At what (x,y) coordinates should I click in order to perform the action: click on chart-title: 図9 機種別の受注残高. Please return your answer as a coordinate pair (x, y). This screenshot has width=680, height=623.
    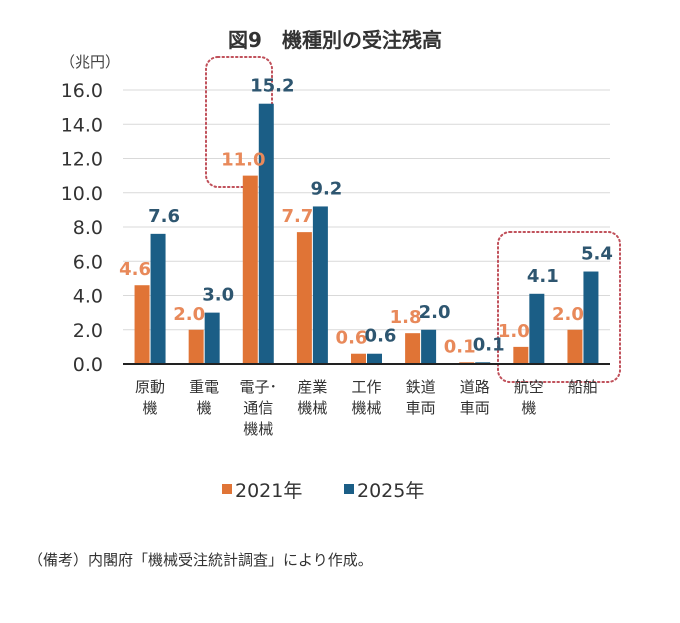
    Looking at the image, I should click on (335, 40).